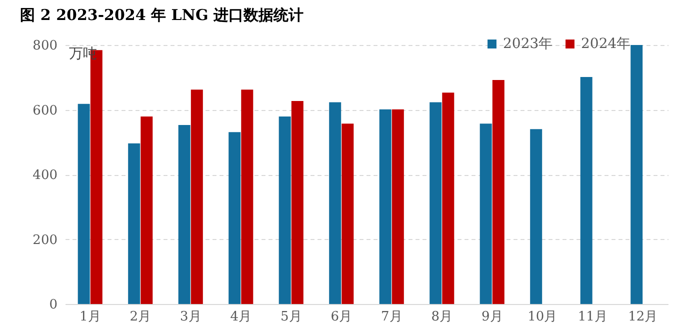 Image resolution: width=688 pixels, height=333 pixels. Describe the element at coordinates (606, 44) in the screenshot. I see `legend-label: 2024年` at that location.